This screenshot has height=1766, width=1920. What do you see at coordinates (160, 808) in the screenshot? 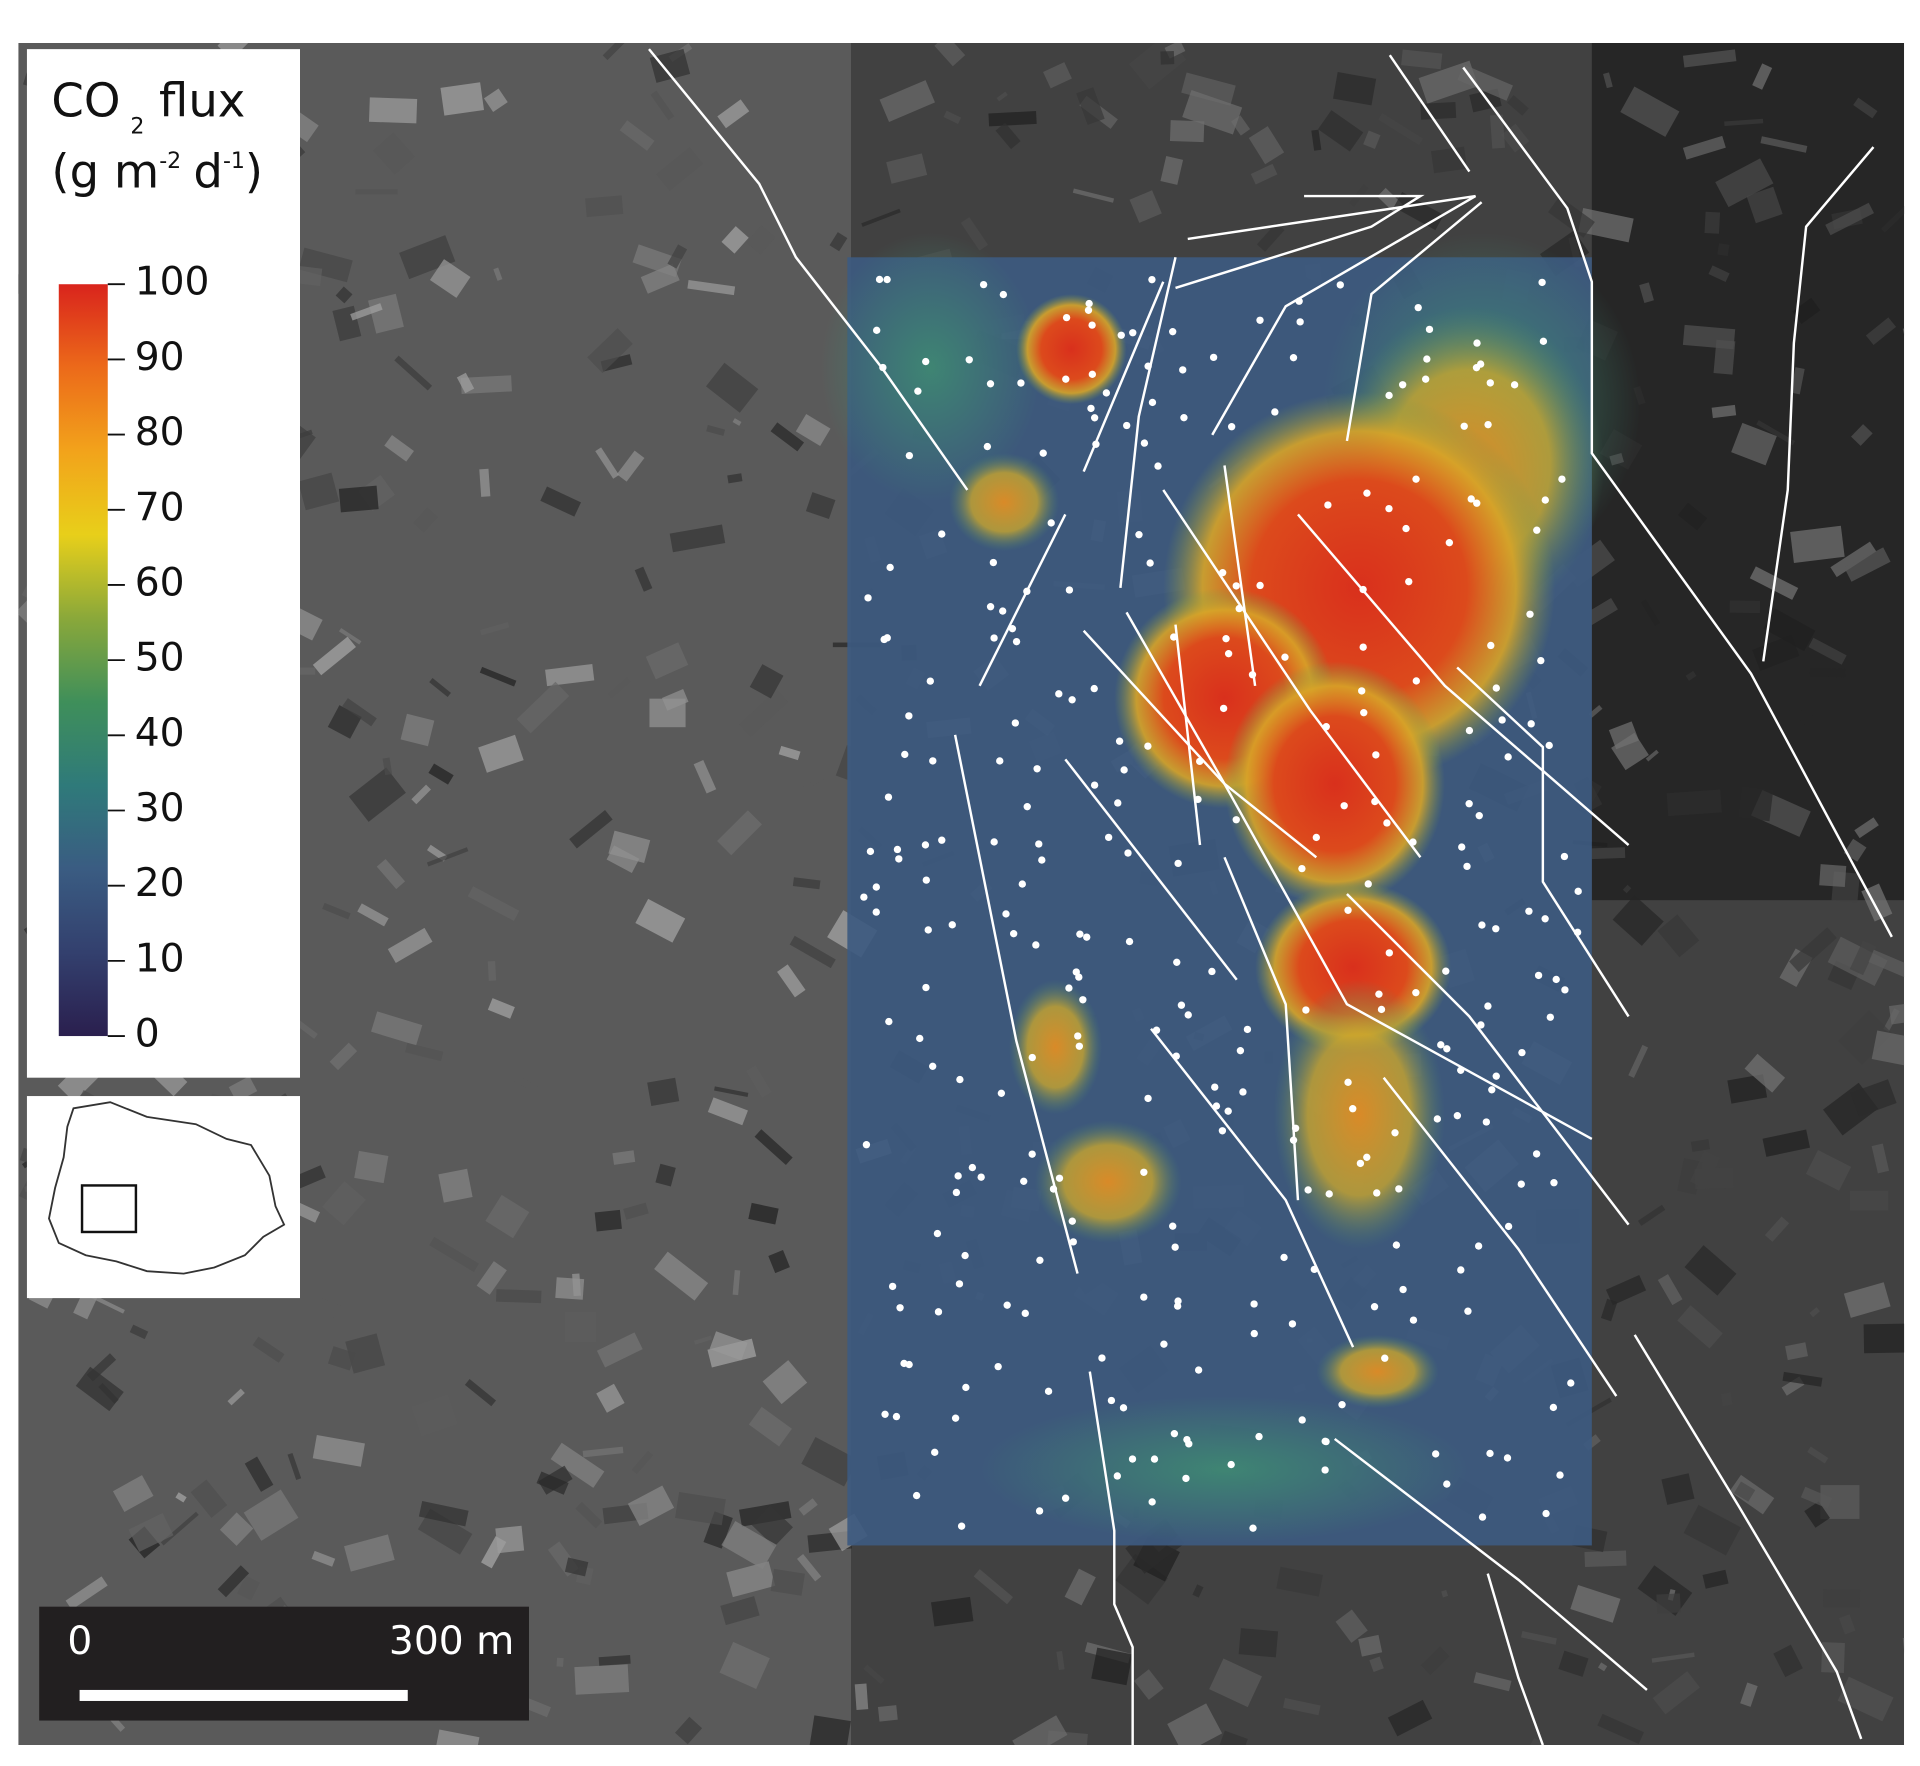
I see `colorbar-tick-label: 30` at bounding box center [160, 808].